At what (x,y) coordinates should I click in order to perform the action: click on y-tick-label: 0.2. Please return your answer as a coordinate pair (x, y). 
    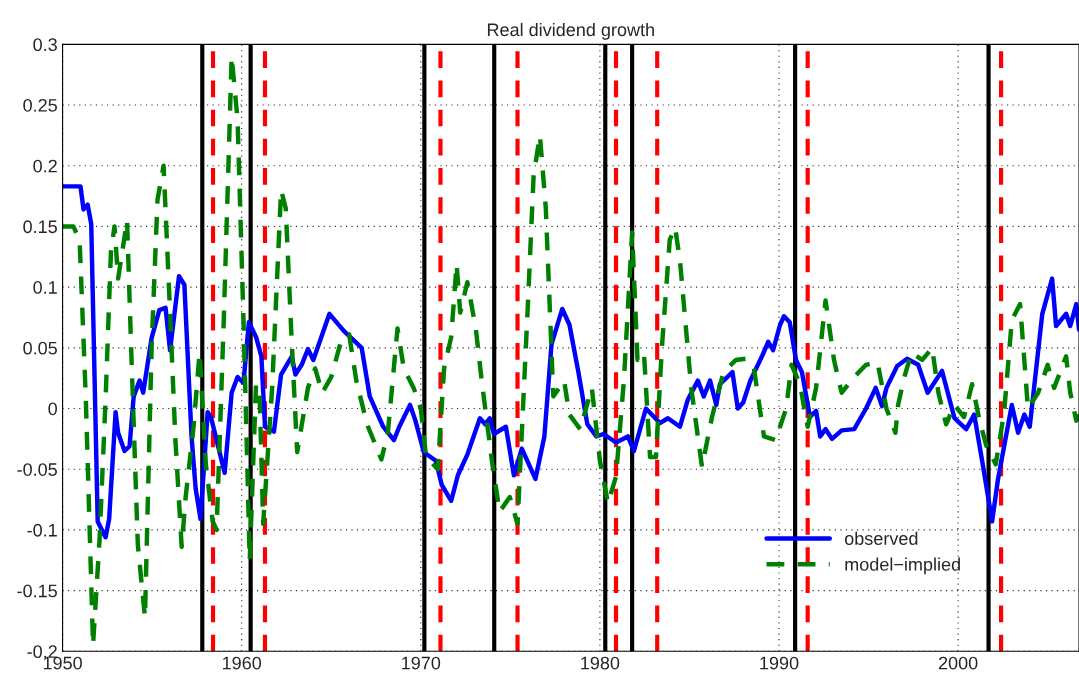
    Looking at the image, I should click on (45, 166).